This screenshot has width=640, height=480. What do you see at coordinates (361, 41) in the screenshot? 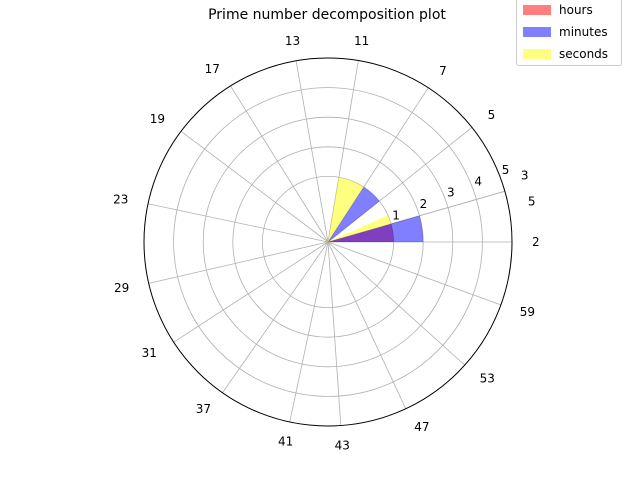
I see `angular-tick-label: 11` at bounding box center [361, 41].